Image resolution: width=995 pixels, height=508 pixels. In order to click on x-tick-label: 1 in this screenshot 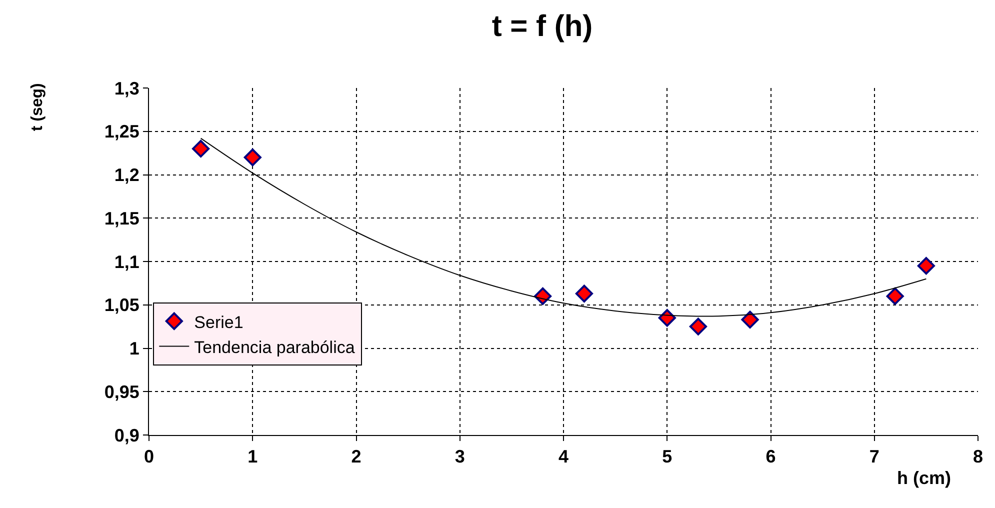, I will do `click(253, 456)`.